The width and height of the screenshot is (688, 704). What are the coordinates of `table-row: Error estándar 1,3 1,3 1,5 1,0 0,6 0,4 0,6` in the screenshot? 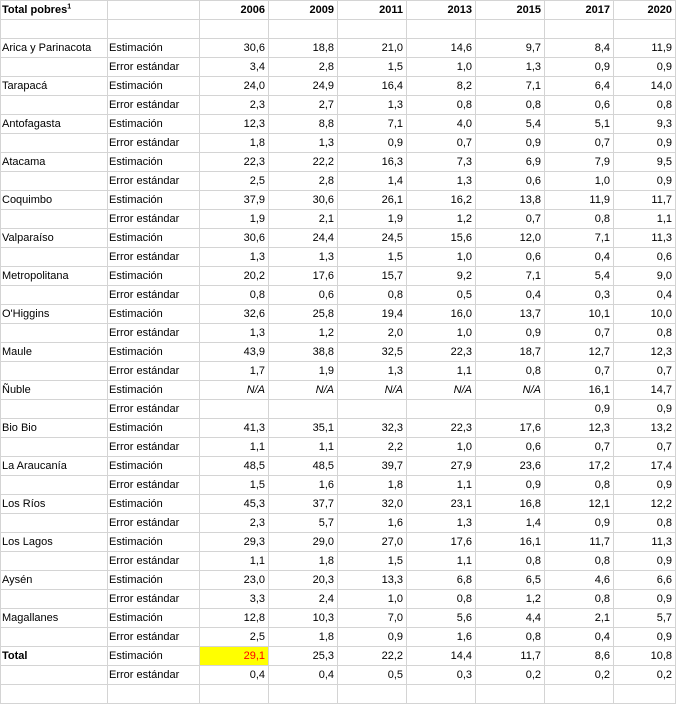 It's located at (338, 257).